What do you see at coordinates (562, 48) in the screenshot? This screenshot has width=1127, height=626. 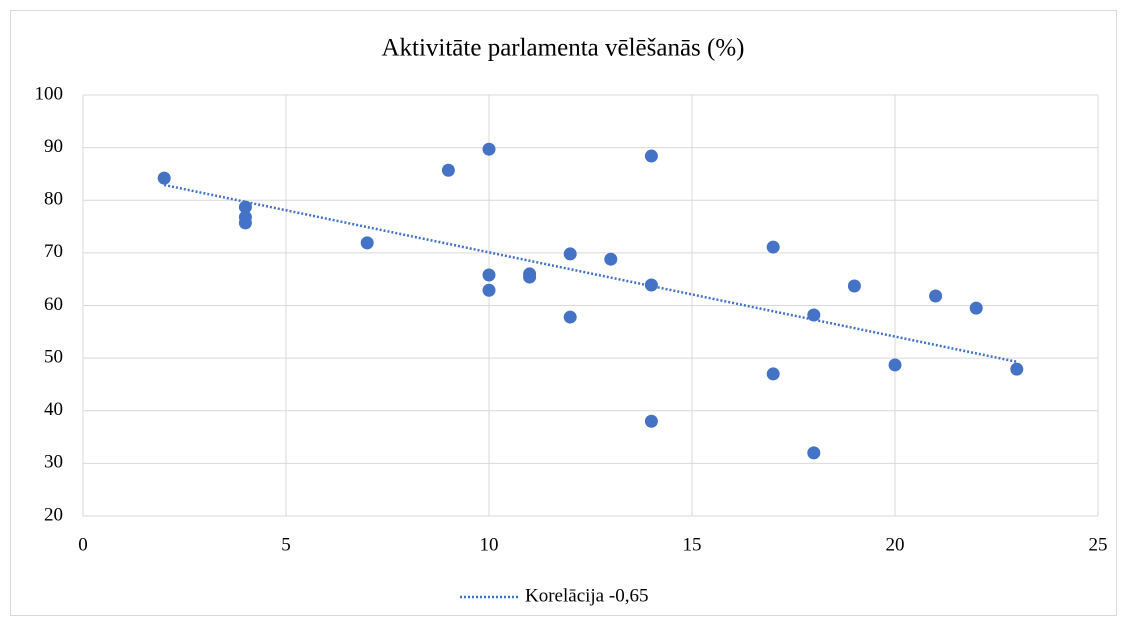 I see `chart-title: Aktivitāte parlamenta vēlēšanās (%)` at bounding box center [562, 48].